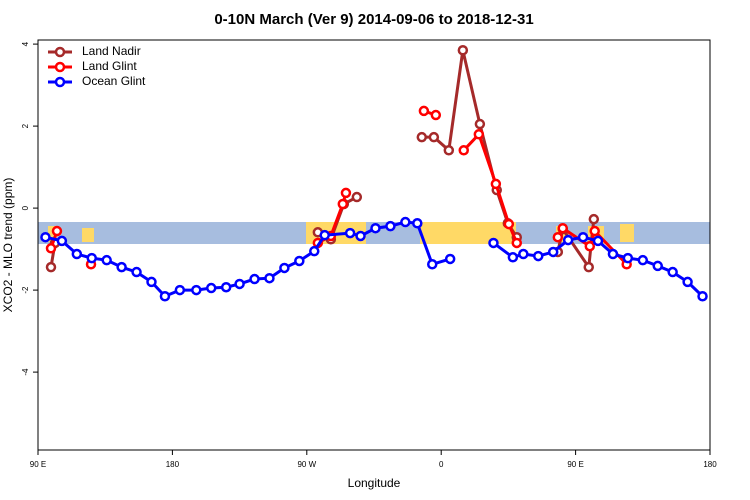 The width and height of the screenshot is (750, 500). What do you see at coordinates (374, 483) in the screenshot?
I see `x-axis-label: Longitude` at bounding box center [374, 483].